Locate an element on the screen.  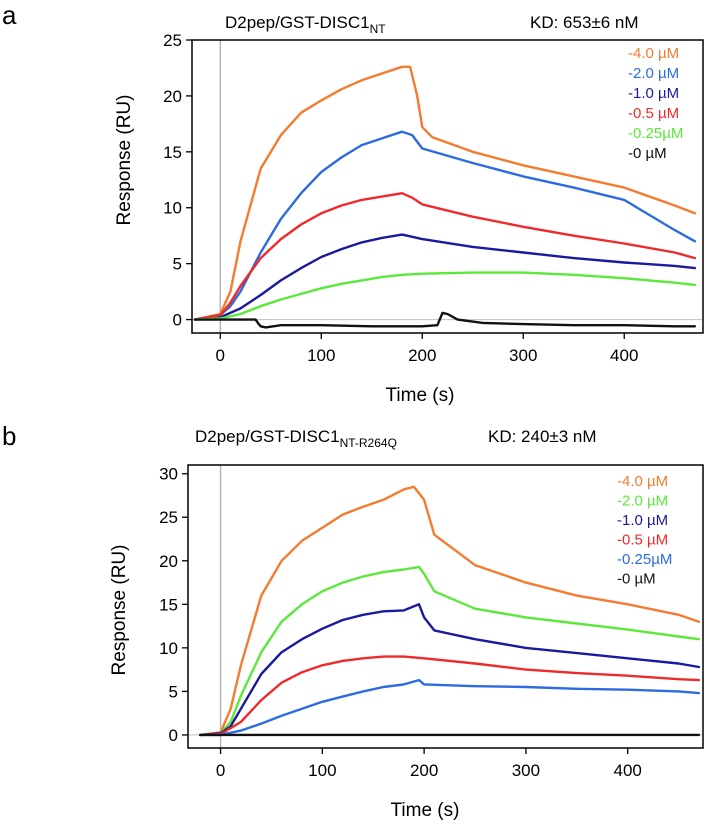
panel-b-title: D2pep/GST-DISC1NT-R264Q is located at coordinates (296, 438).